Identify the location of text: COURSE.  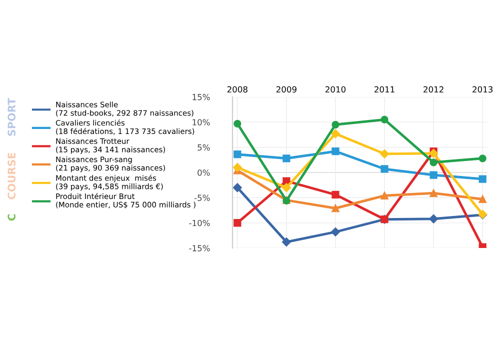
(12, 176).